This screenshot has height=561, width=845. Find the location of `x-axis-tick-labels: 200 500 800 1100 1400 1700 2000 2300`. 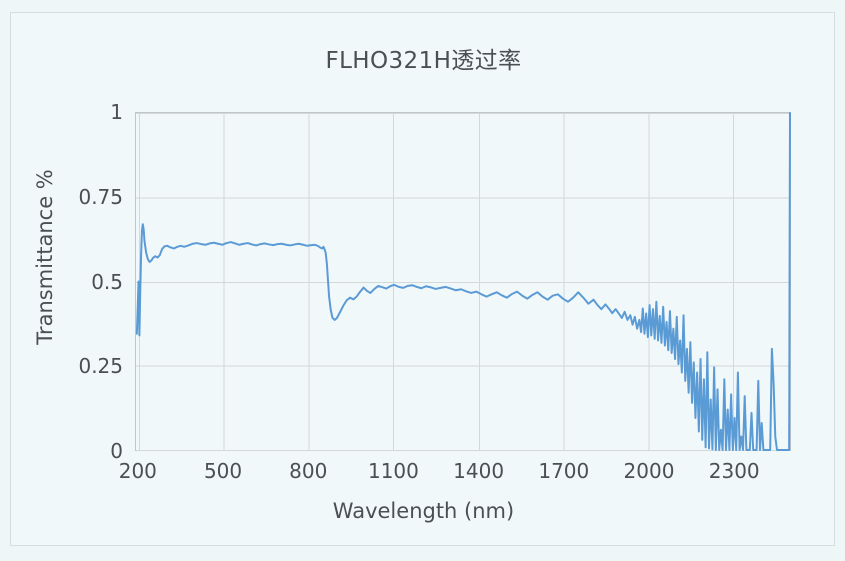

x-axis-tick-labels: 200 500 800 1100 1400 1700 2000 2300 is located at coordinates (477, 476).